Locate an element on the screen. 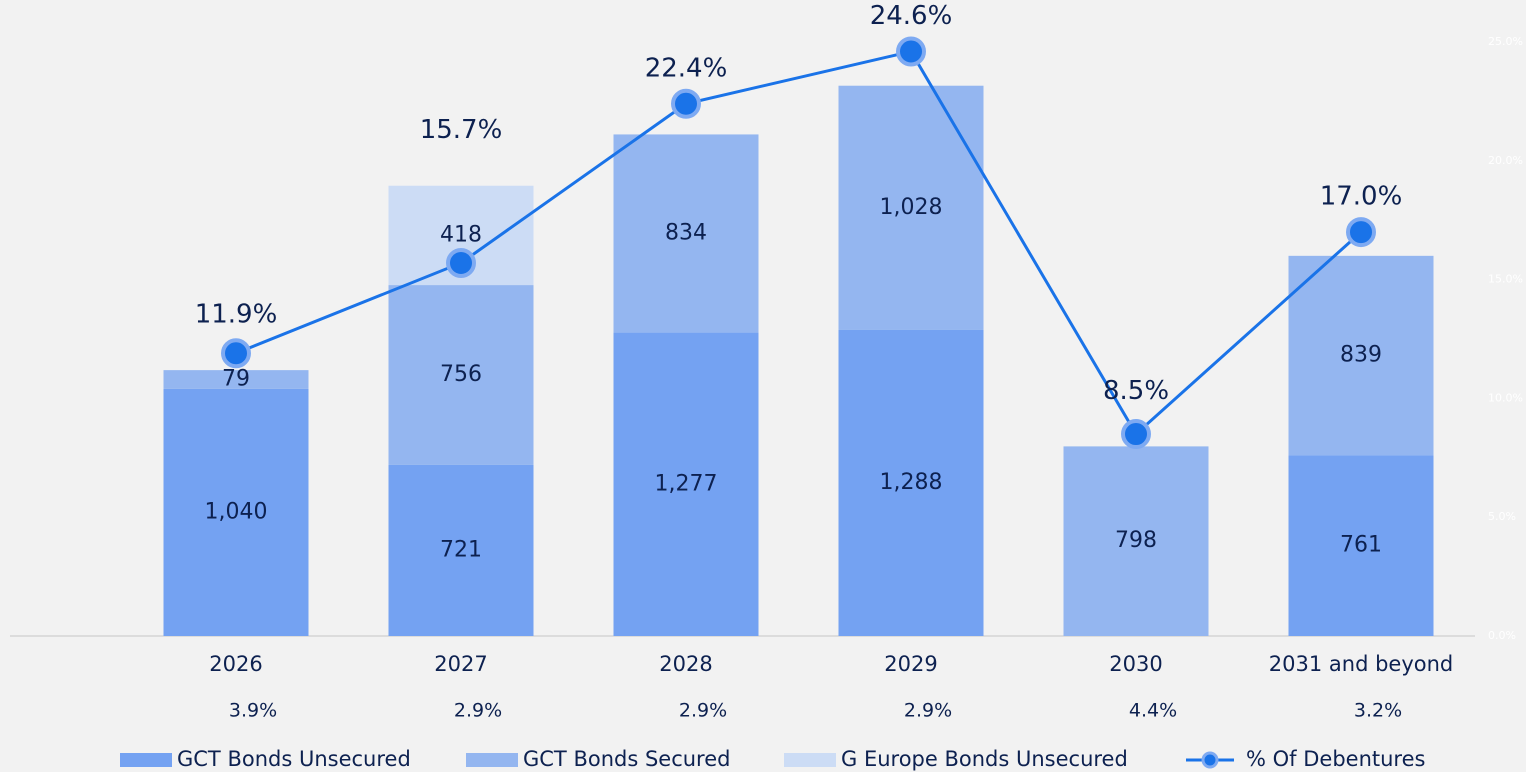  x-tick-label: 2030 is located at coordinates (1135, 664).